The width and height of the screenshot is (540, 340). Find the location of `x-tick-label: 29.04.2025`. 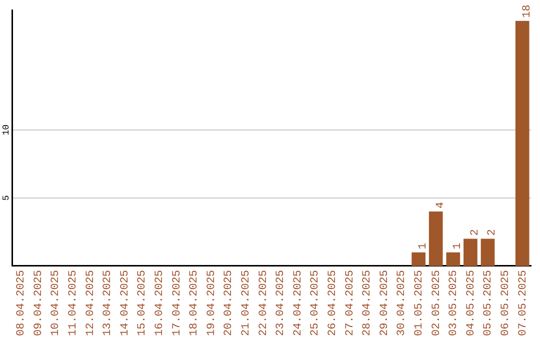

x-tick-label: 29.04.2025 is located at coordinates (384, 303).